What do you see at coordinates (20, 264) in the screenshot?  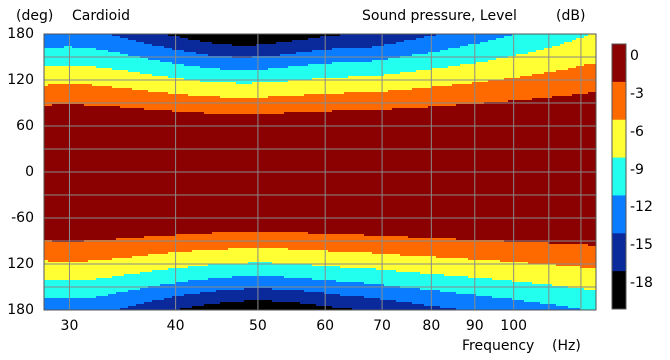 I see `y-tick-label: 120` at bounding box center [20, 264].